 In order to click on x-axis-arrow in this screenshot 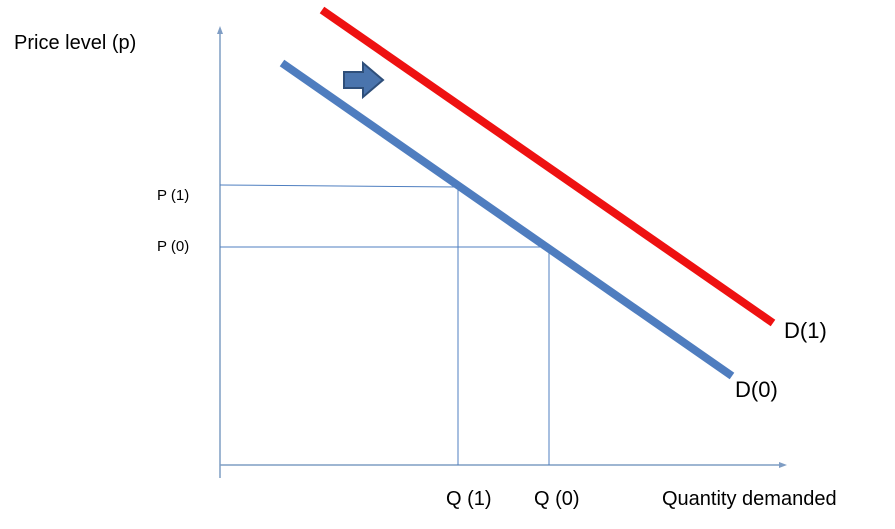, I will do `click(783, 465)`.